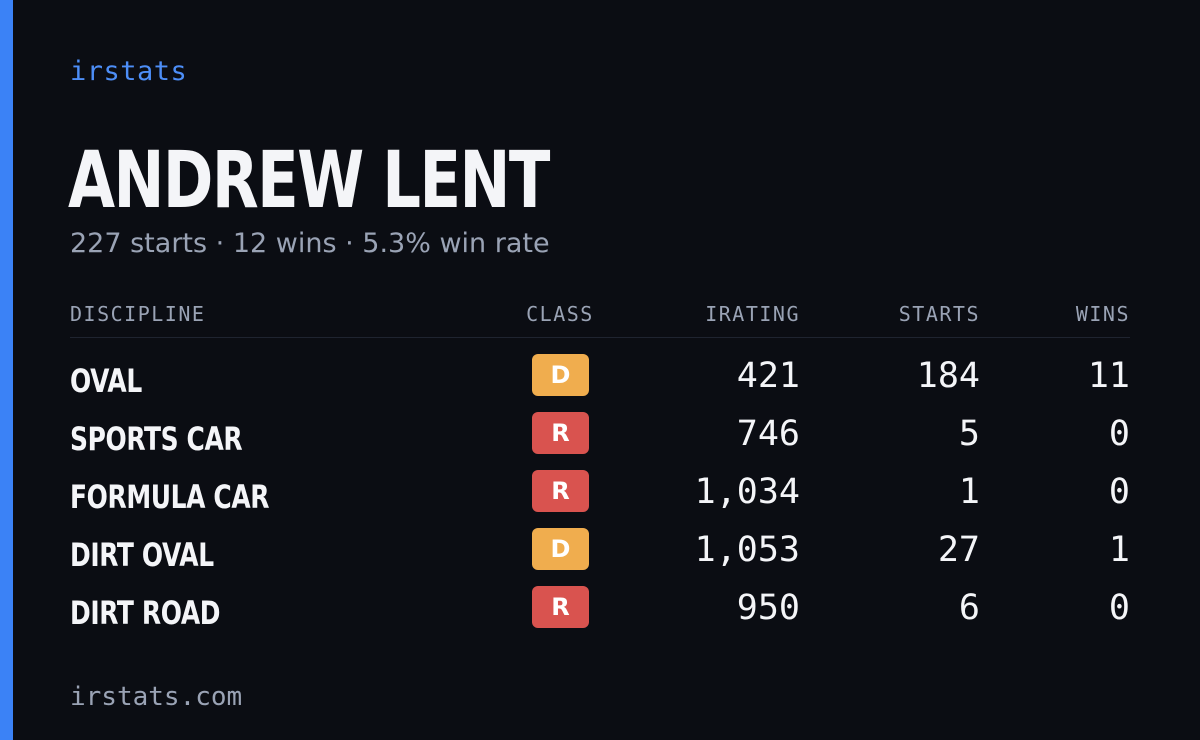  What do you see at coordinates (747, 550) in the screenshot?
I see `irating-value: 1,053` at bounding box center [747, 550].